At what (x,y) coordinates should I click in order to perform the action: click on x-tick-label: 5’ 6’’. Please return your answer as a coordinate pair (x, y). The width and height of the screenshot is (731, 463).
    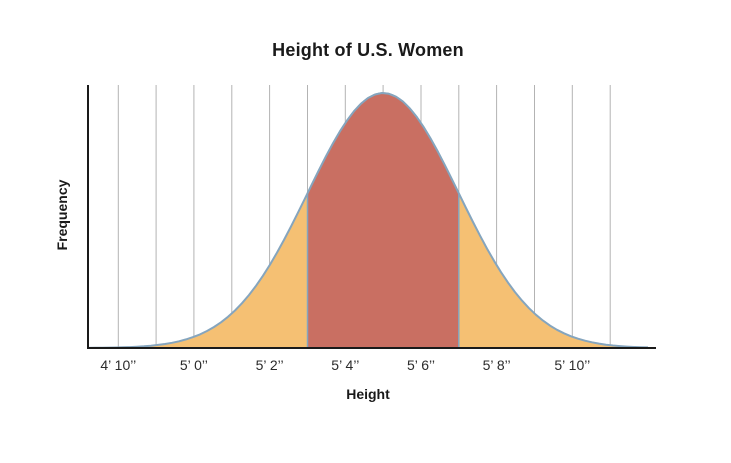
    Looking at the image, I should click on (421, 365).